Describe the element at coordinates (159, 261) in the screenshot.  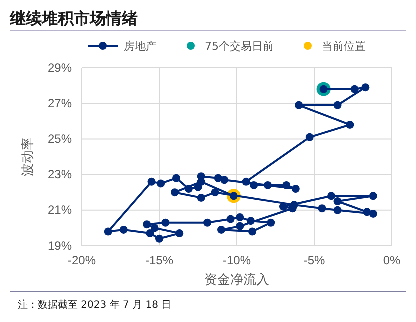
I see `x-tick-label: -15%` at that location.